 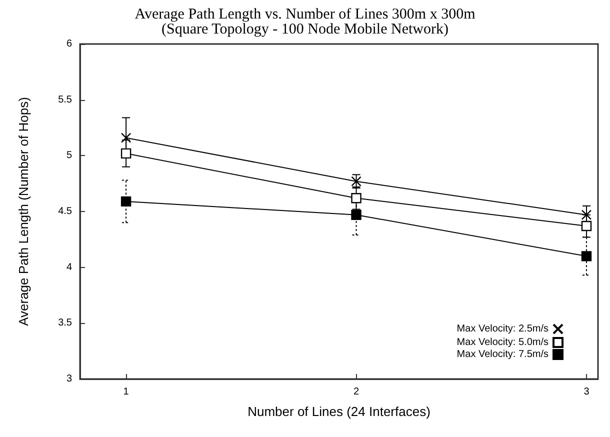 What do you see at coordinates (69, 156) in the screenshot?
I see `y-tick-label: 5` at bounding box center [69, 156].